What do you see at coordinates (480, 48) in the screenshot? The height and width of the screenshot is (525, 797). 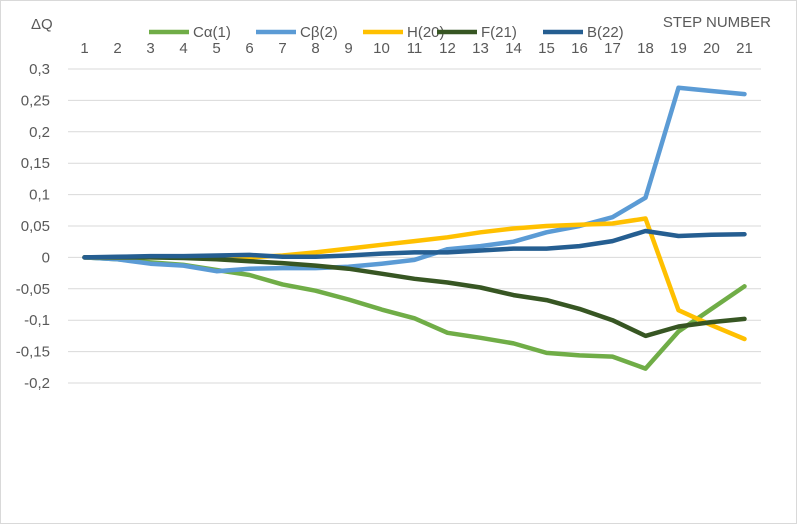 I see `x-tick-label: 13` at bounding box center [480, 48].